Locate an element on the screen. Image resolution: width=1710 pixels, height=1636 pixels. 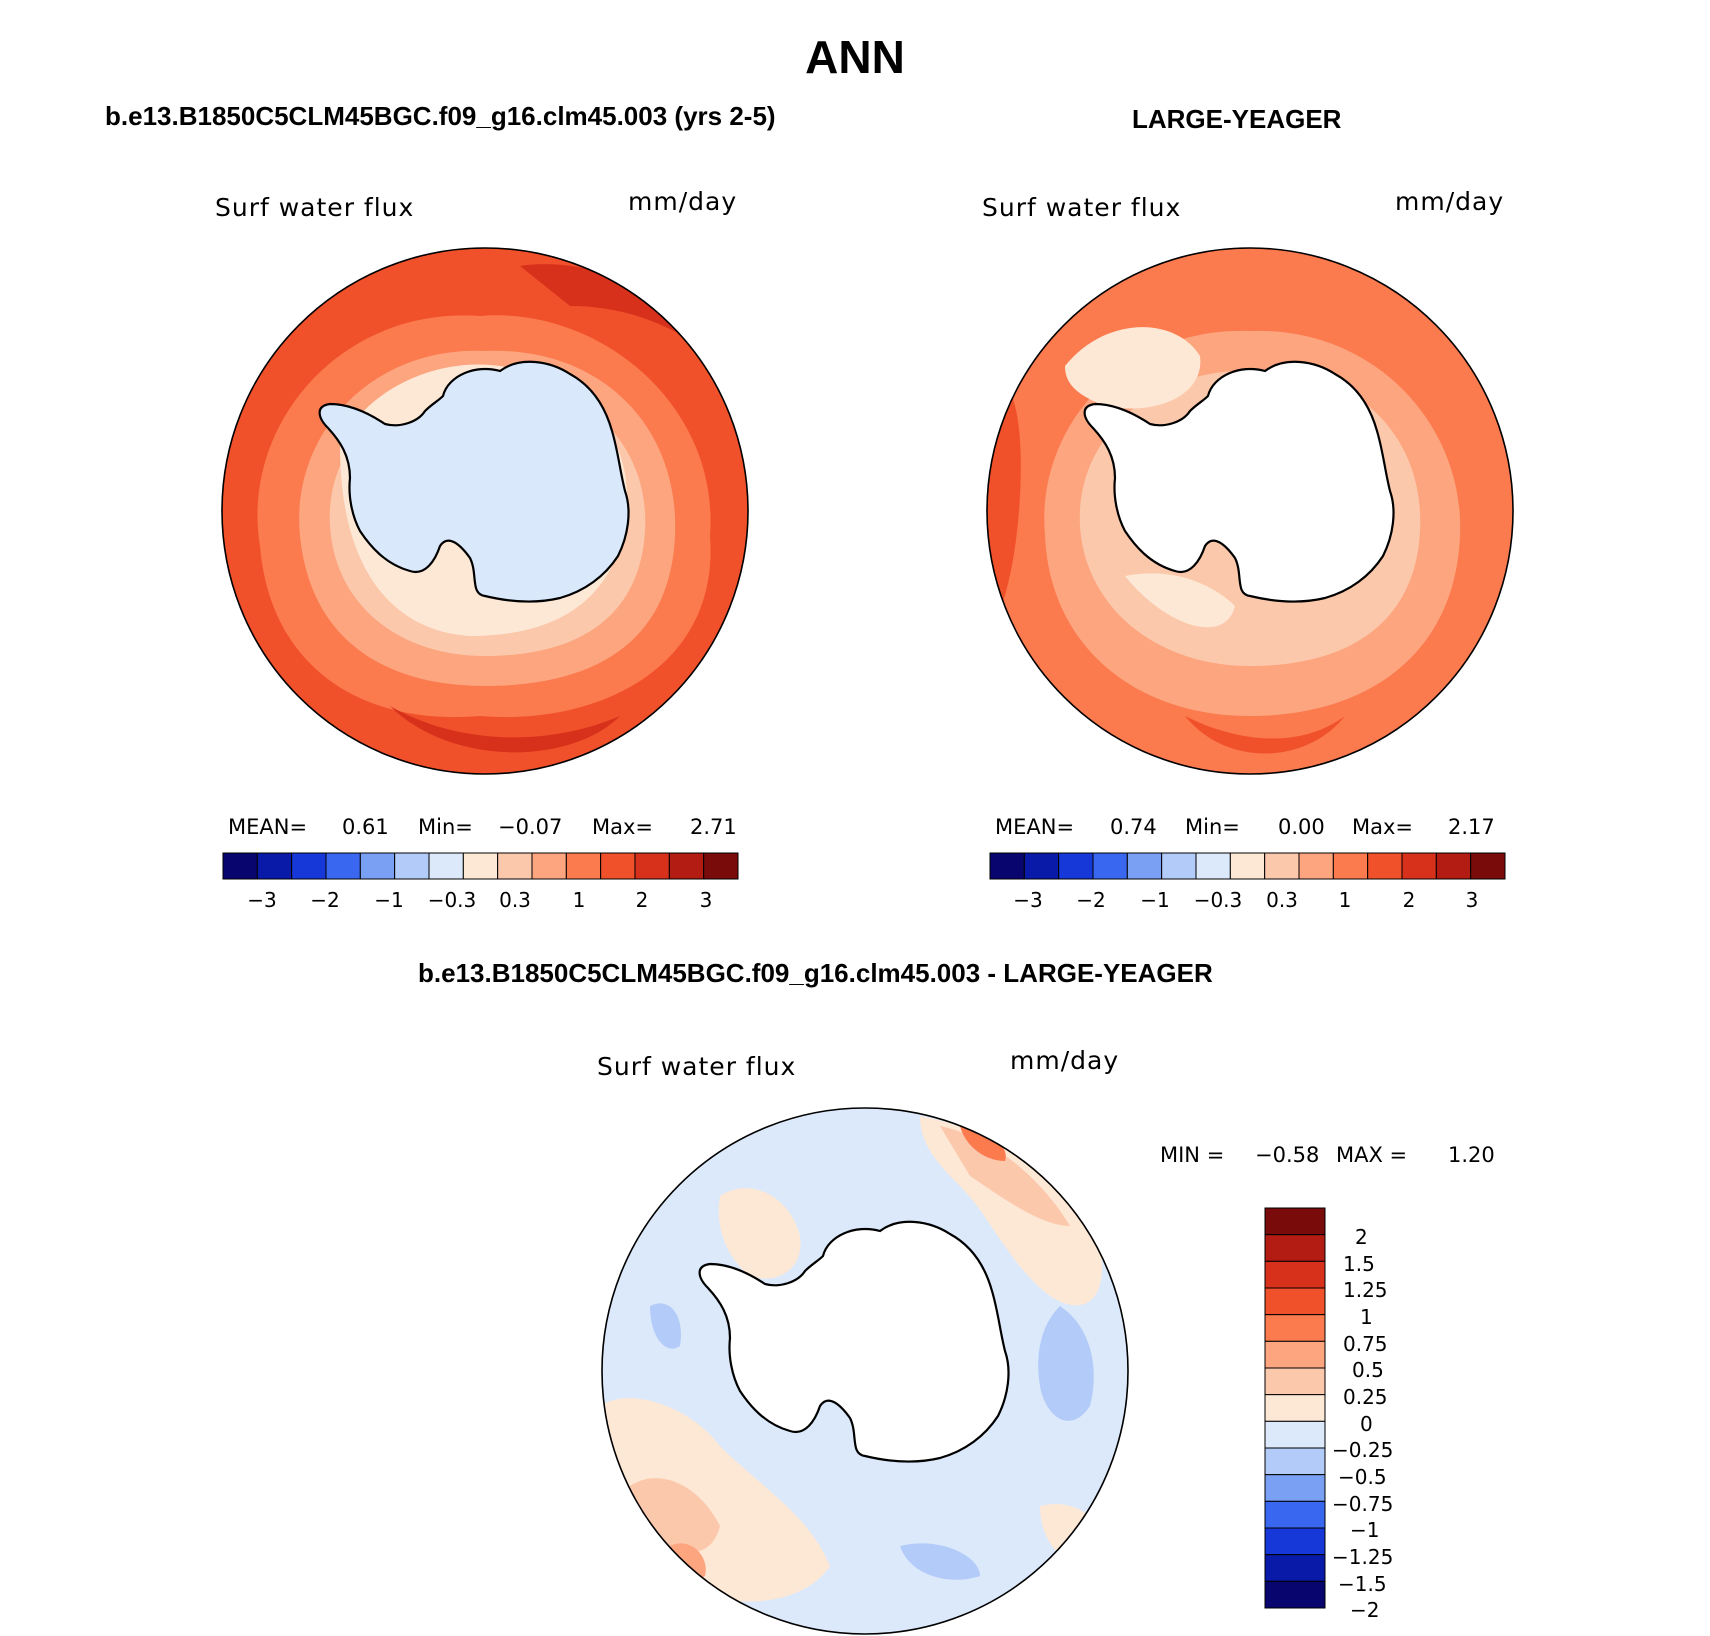
panel-1-tick: −2 is located at coordinates (325, 900).